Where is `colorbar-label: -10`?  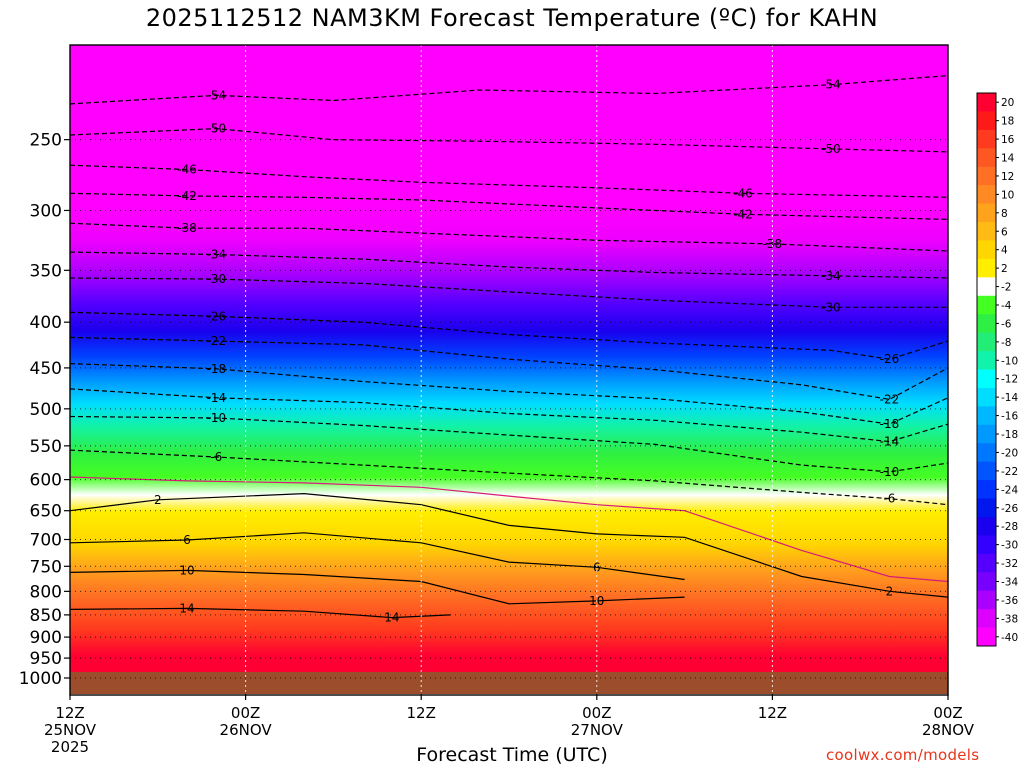
colorbar-label: -10 is located at coordinates (1009, 361).